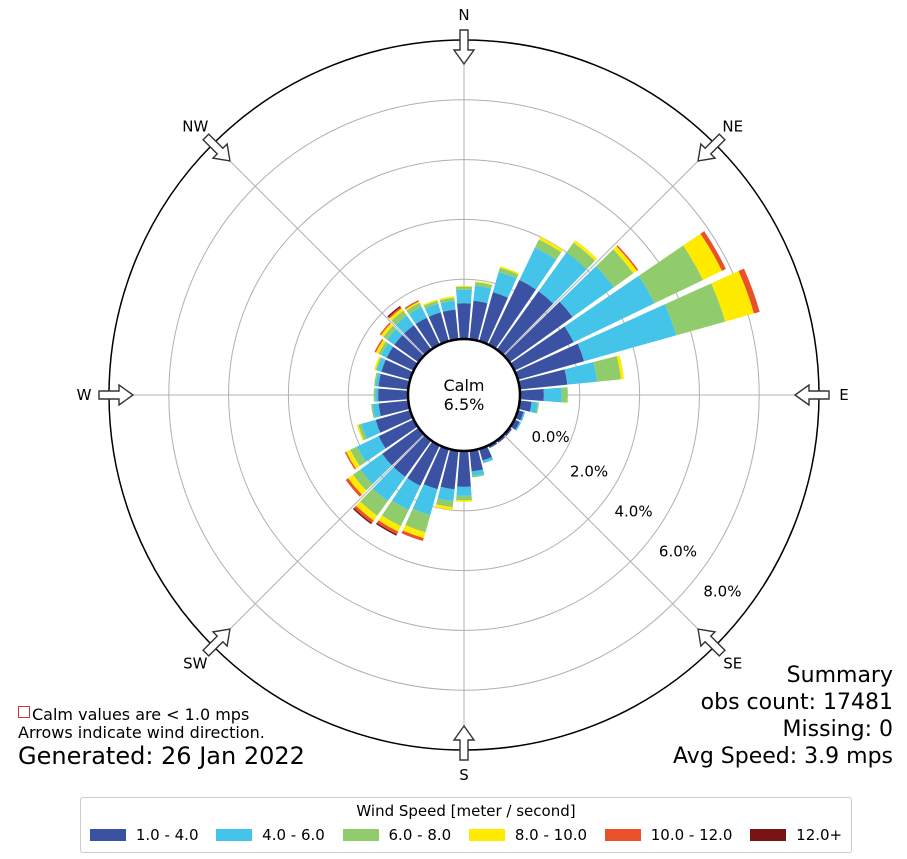 This screenshot has height=859, width=907. Describe the element at coordinates (796, 702) in the screenshot. I see `summary-obs-count: obs count: 17481` at that location.